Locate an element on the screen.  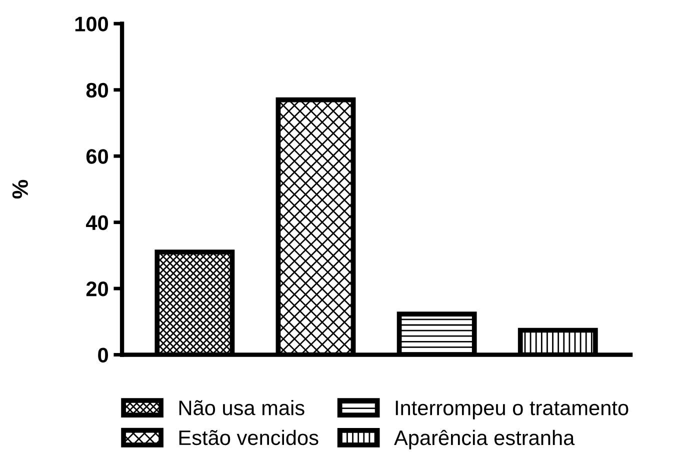
legend-label: Aparência estranha is located at coordinates (484, 440).